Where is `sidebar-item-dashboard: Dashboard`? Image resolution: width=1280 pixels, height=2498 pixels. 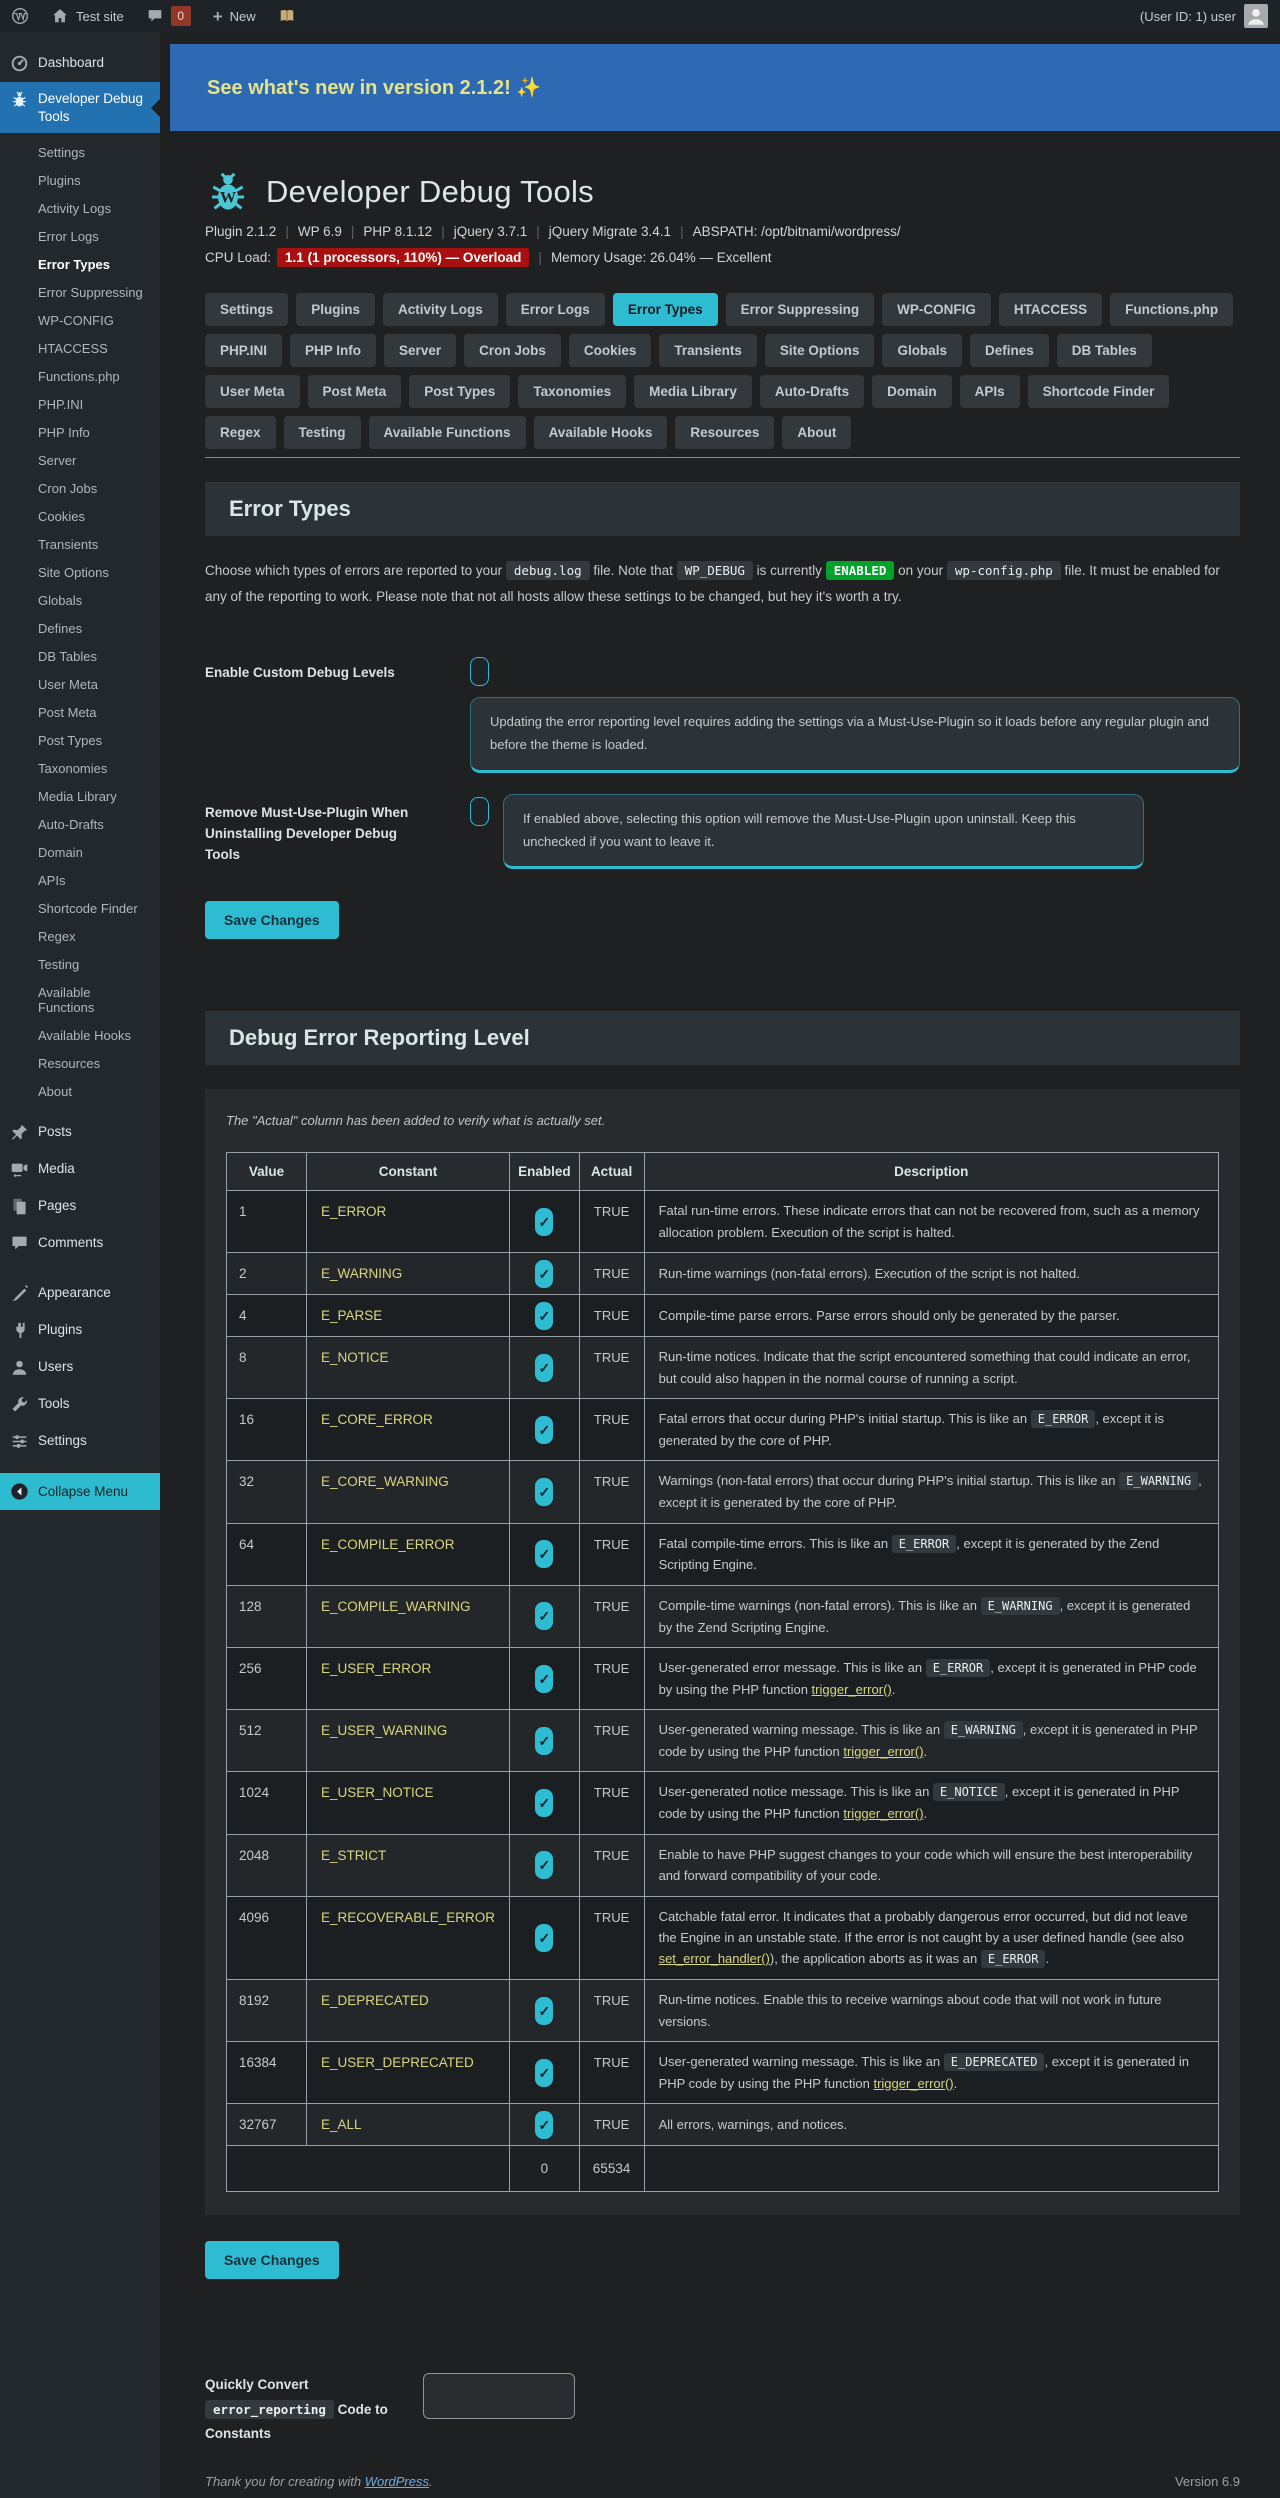
sidebar-item-dashboard: Dashboard is located at coordinates (80, 63).